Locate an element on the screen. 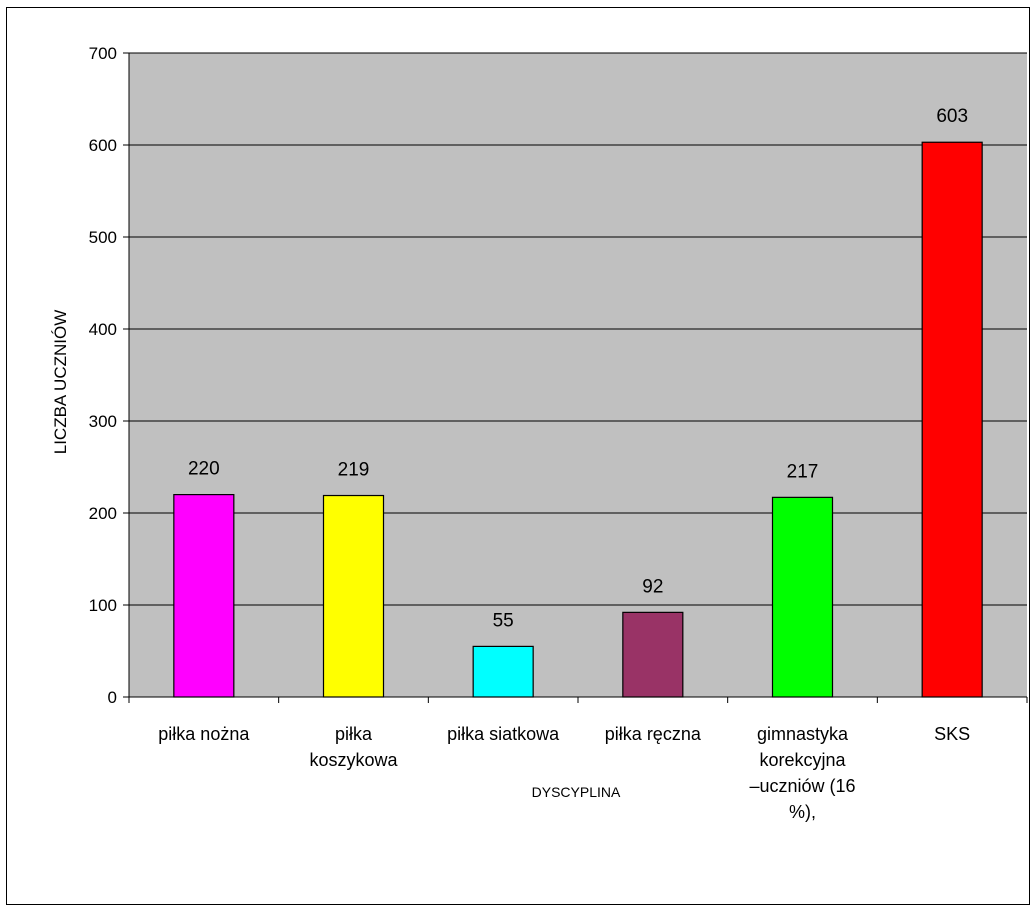  x-axis-title: DYSCYPLINA is located at coordinates (576, 792).